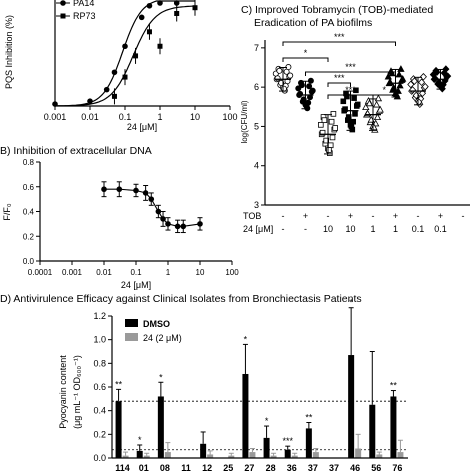  What do you see at coordinates (228, 468) in the screenshot?
I see `panel-d-x-tick-label: 25` at bounding box center [228, 468].